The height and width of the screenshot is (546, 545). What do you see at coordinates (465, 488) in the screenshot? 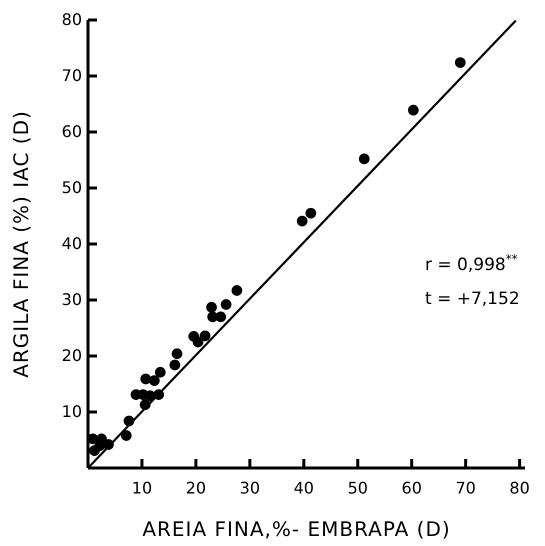
I see `x-tick-label: 70` at bounding box center [465, 488].